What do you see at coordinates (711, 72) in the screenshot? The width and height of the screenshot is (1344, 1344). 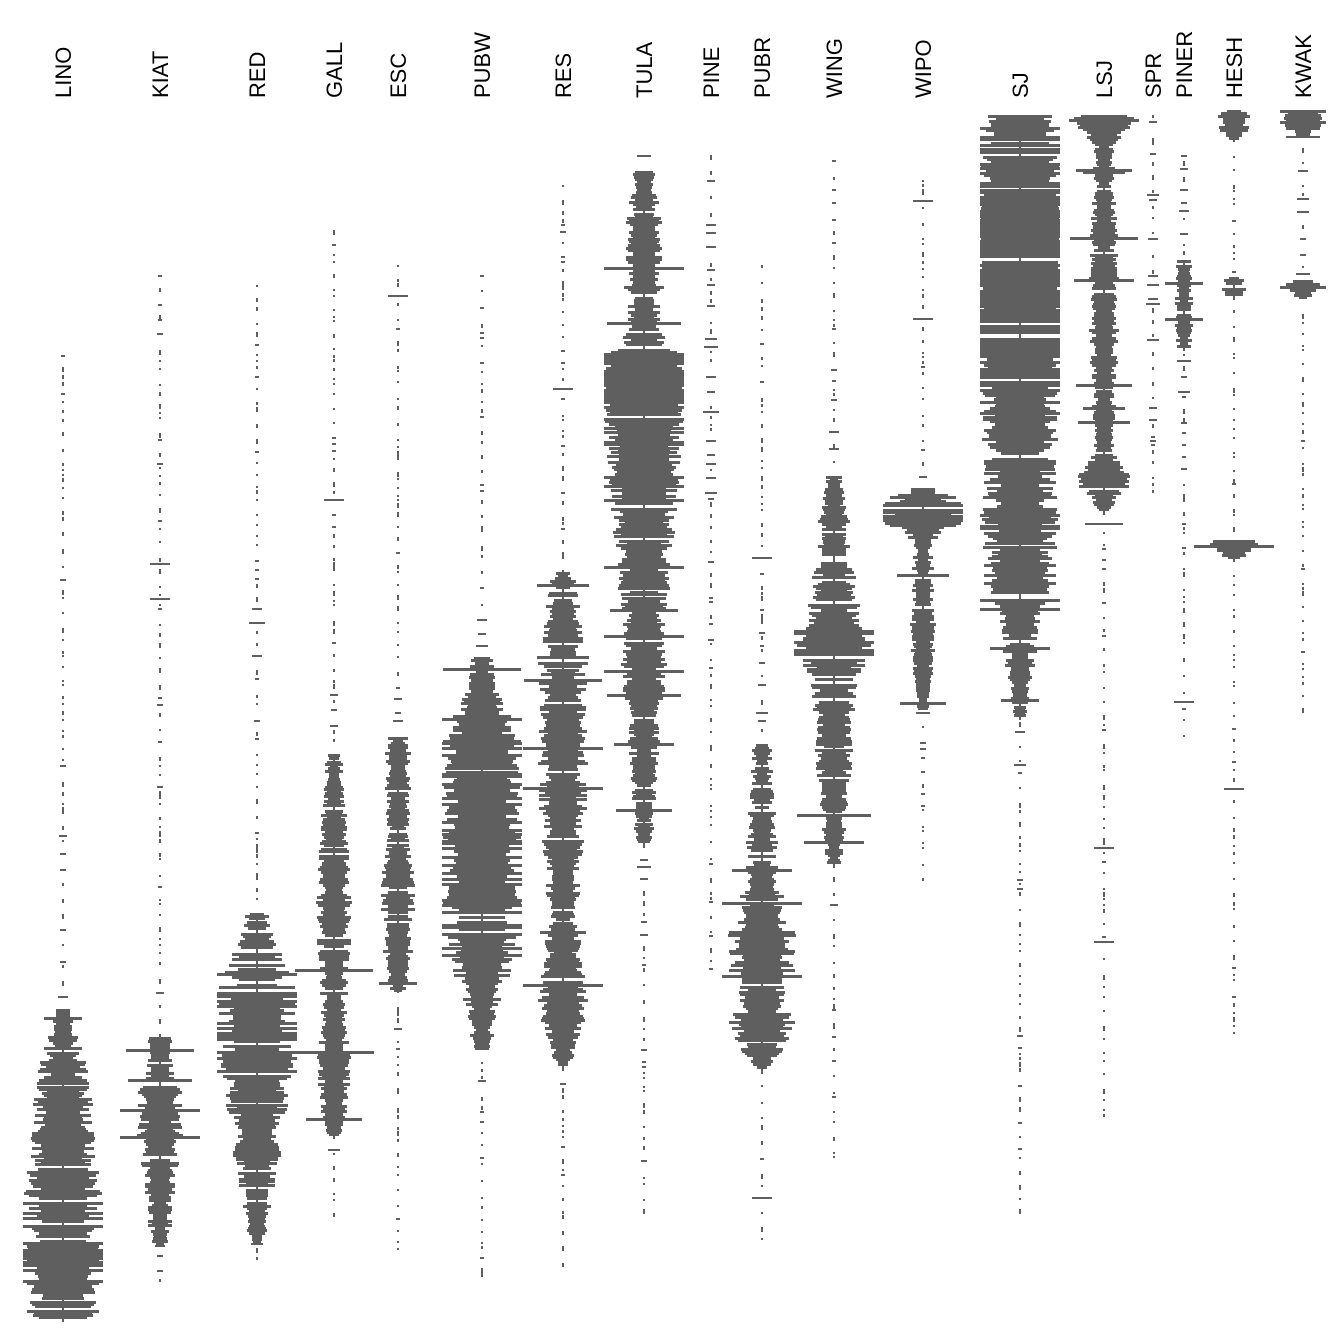 I see `column-label-pine: PINE` at bounding box center [711, 72].